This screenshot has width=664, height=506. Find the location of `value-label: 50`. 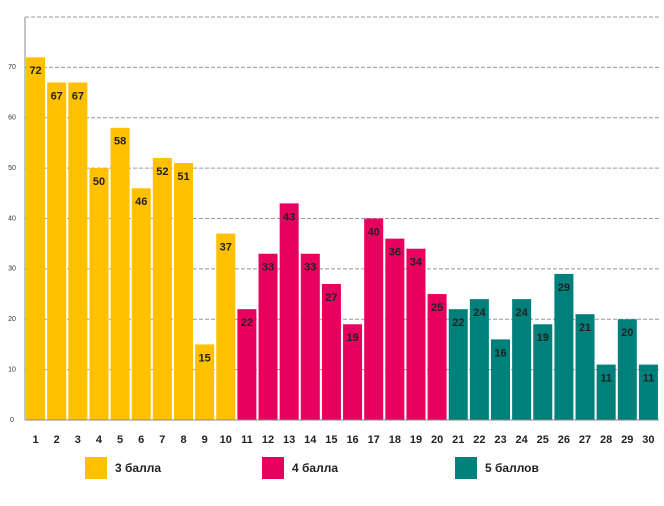

value-label: 50 is located at coordinates (99, 182).